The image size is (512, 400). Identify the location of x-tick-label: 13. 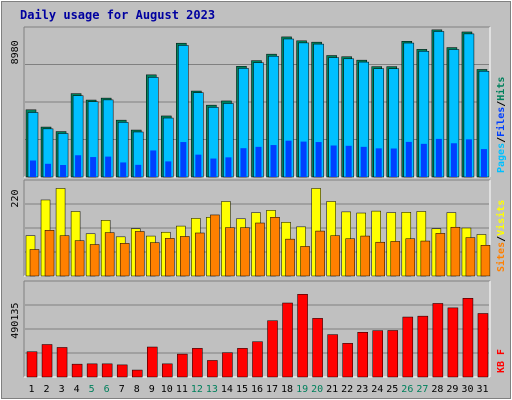
(212, 389).